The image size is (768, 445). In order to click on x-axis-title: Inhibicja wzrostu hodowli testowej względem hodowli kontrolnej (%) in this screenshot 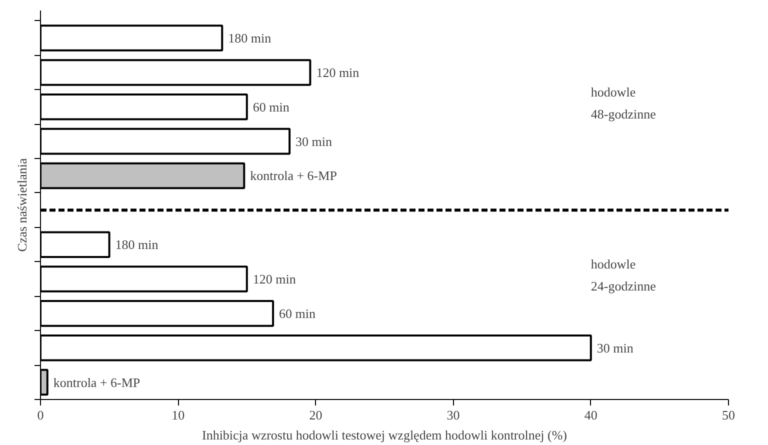, I will do `click(385, 435)`.